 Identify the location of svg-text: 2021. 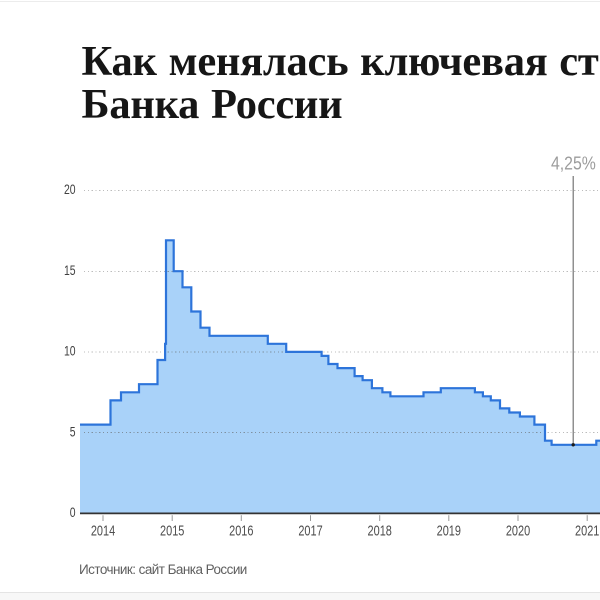
(587, 532).